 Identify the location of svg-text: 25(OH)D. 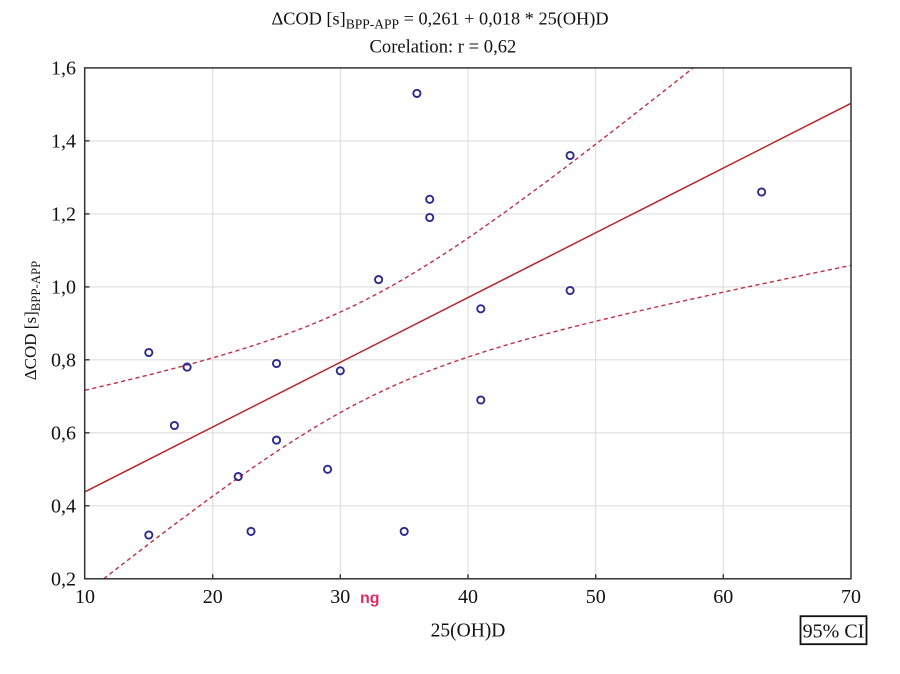
(468, 631).